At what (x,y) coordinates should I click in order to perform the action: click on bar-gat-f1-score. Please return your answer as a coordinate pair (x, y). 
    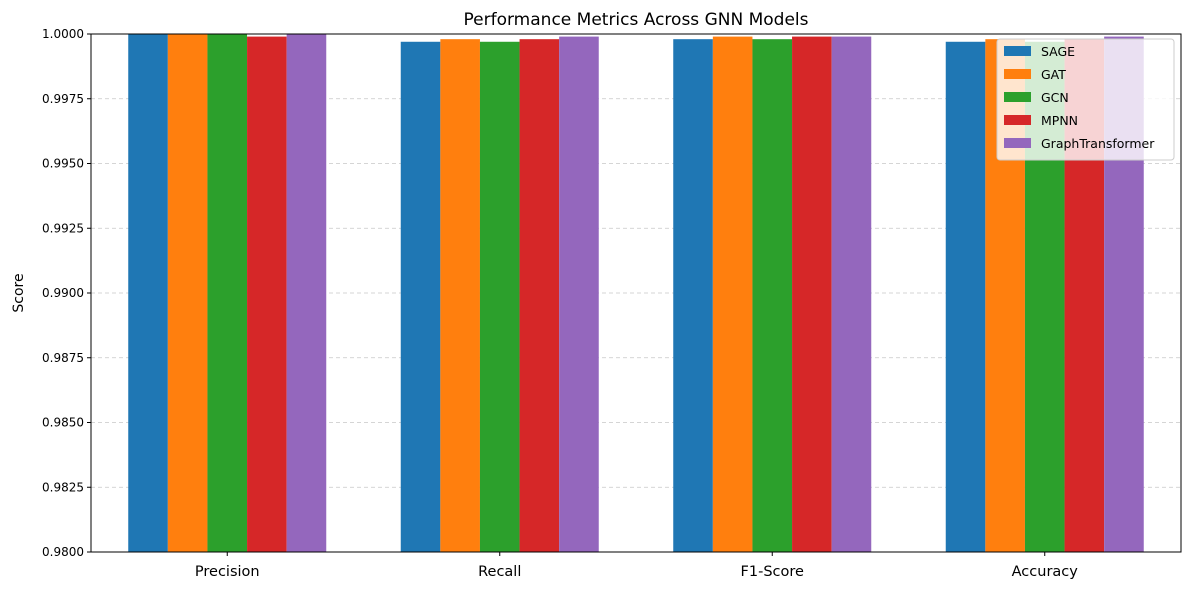
    Looking at the image, I should click on (732, 294).